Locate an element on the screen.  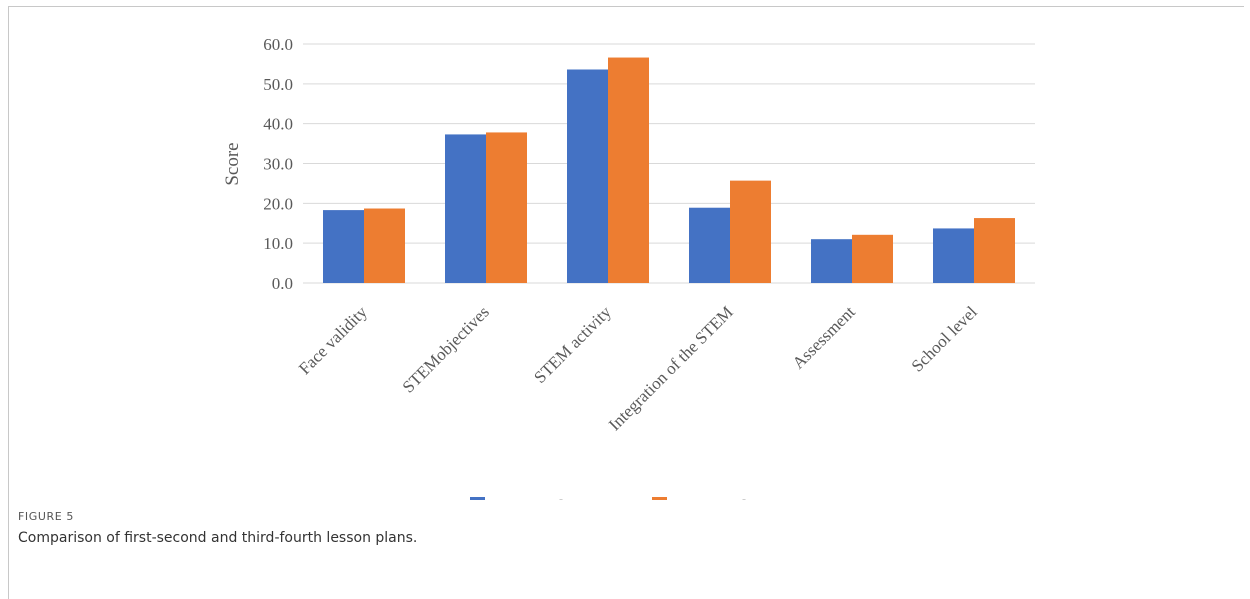
y-axis-ticks: 0.0 10.0 20.0 30.0 40.0 50.0 60.0 is located at coordinates (278, 164).